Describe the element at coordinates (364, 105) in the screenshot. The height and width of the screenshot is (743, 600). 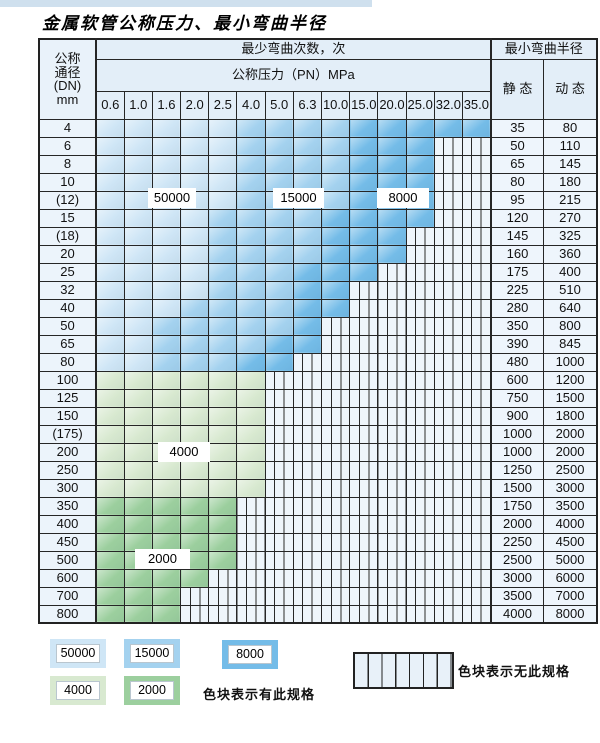
I see `pressure-tick: 15.0` at that location.